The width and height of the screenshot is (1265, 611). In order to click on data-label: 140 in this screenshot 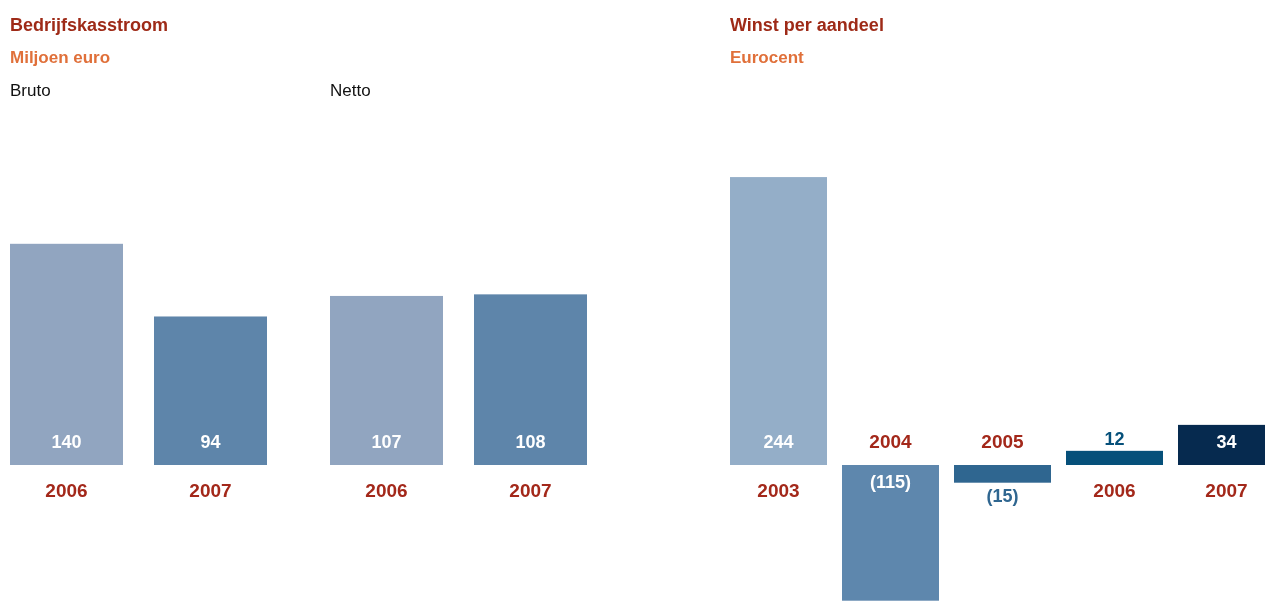, I will do `click(66, 442)`.